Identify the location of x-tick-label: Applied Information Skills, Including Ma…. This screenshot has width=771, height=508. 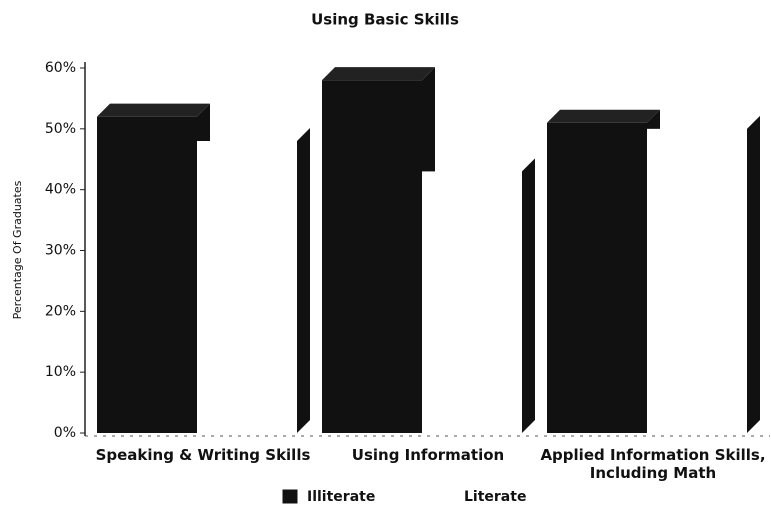
(653, 464).